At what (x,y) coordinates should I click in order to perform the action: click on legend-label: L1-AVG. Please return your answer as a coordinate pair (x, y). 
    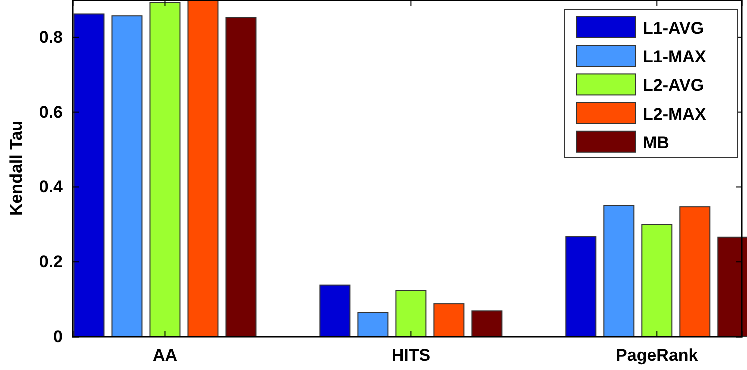
    Looking at the image, I should click on (673, 28).